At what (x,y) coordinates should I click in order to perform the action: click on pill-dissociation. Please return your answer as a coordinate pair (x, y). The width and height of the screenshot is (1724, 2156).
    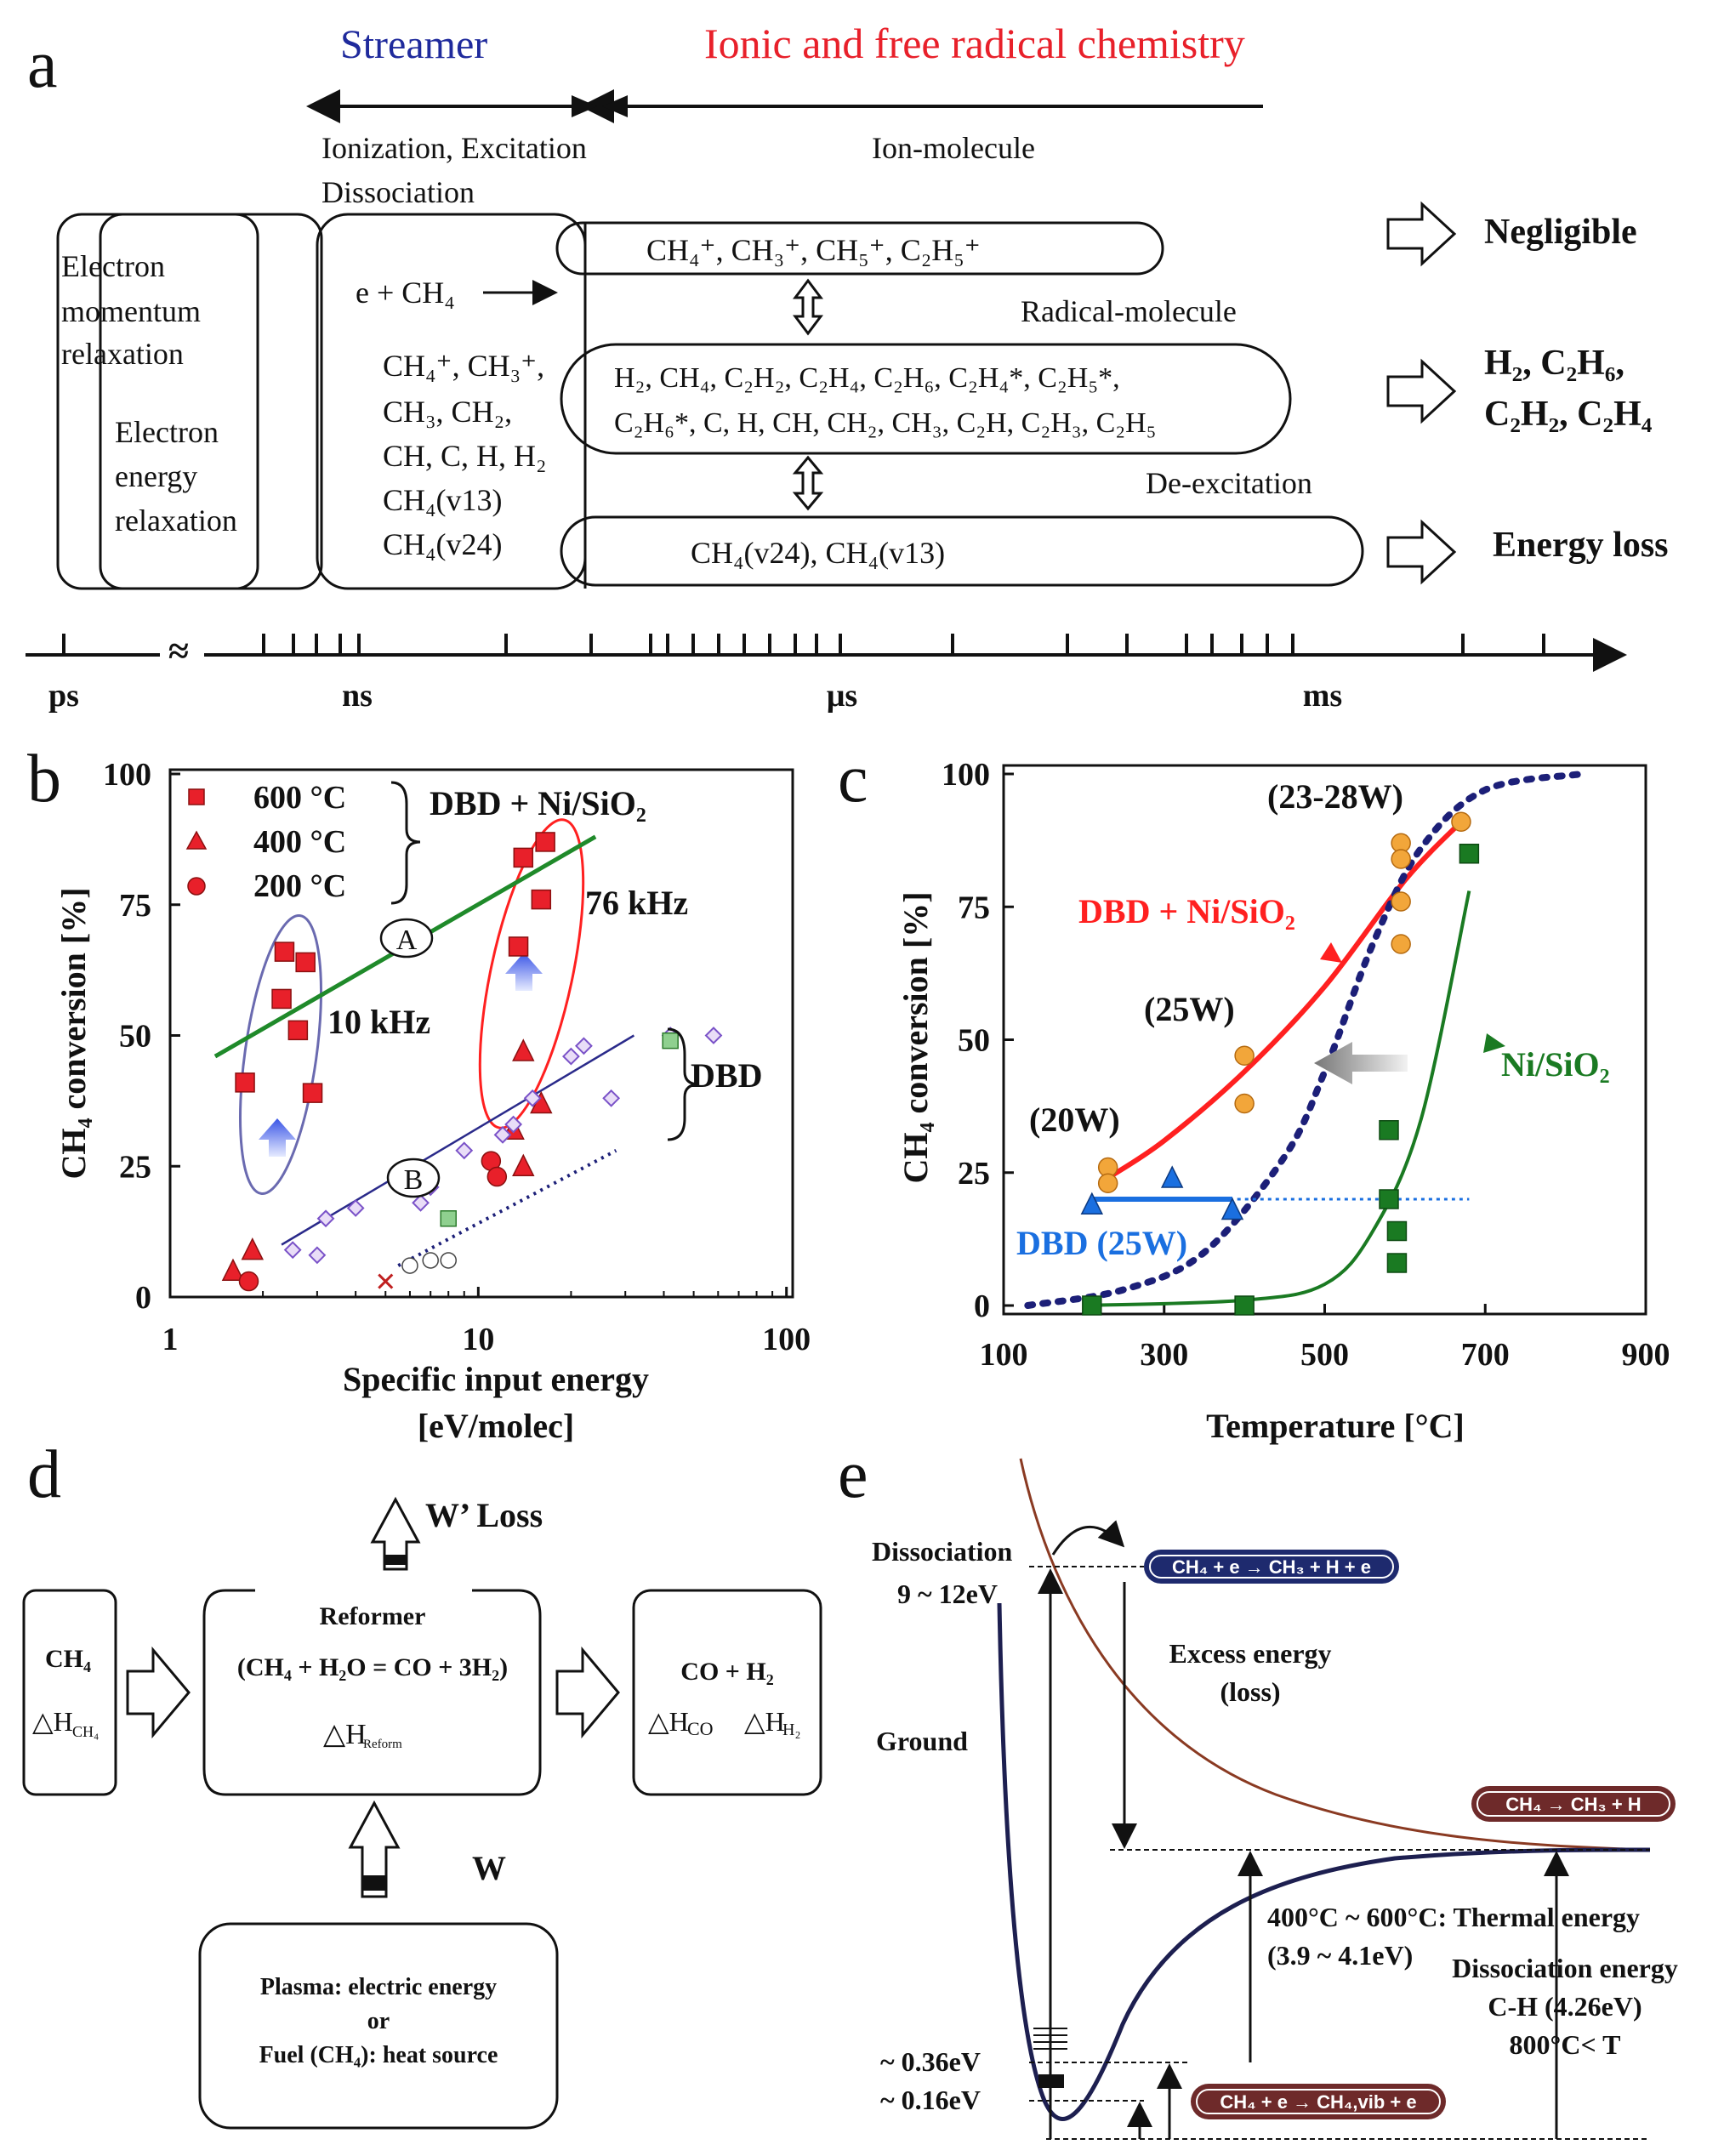
    Looking at the image, I should click on (1271, 1567).